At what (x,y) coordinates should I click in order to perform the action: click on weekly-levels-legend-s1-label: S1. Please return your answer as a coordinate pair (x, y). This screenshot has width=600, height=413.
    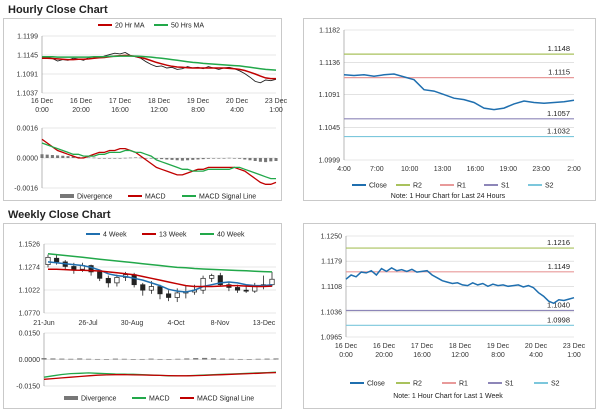
    Looking at the image, I should click on (509, 384).